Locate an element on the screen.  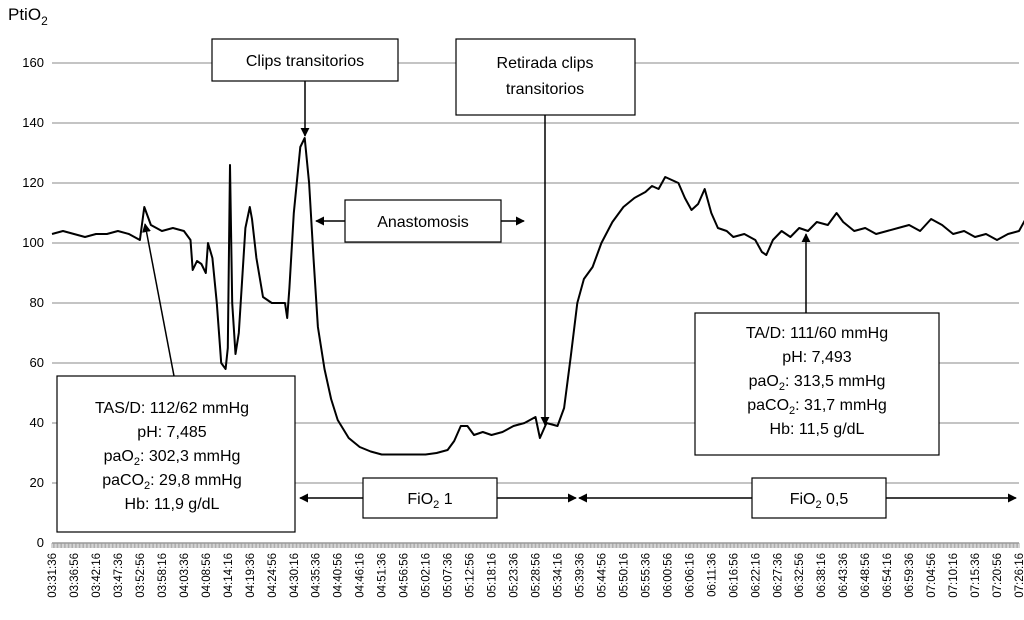
y-tick-label: 140 is located at coordinates (33, 122).